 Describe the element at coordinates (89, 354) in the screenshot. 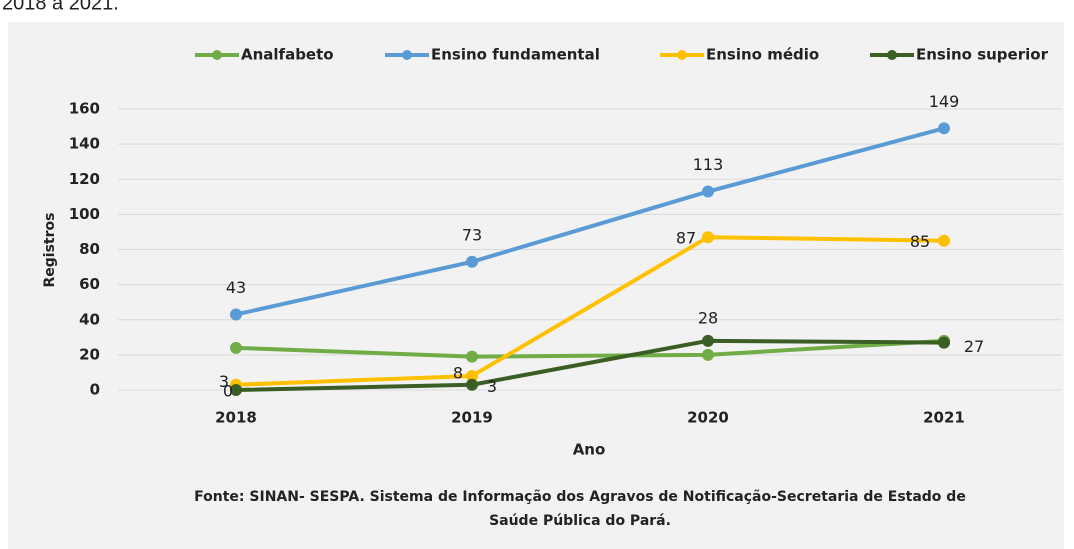

I see `y-tick-label: 20` at that location.